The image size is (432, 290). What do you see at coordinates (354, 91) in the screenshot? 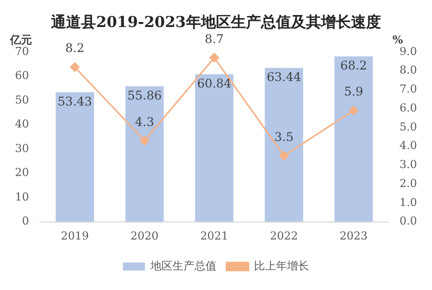
I see `data-label: 5.9` at bounding box center [354, 91].